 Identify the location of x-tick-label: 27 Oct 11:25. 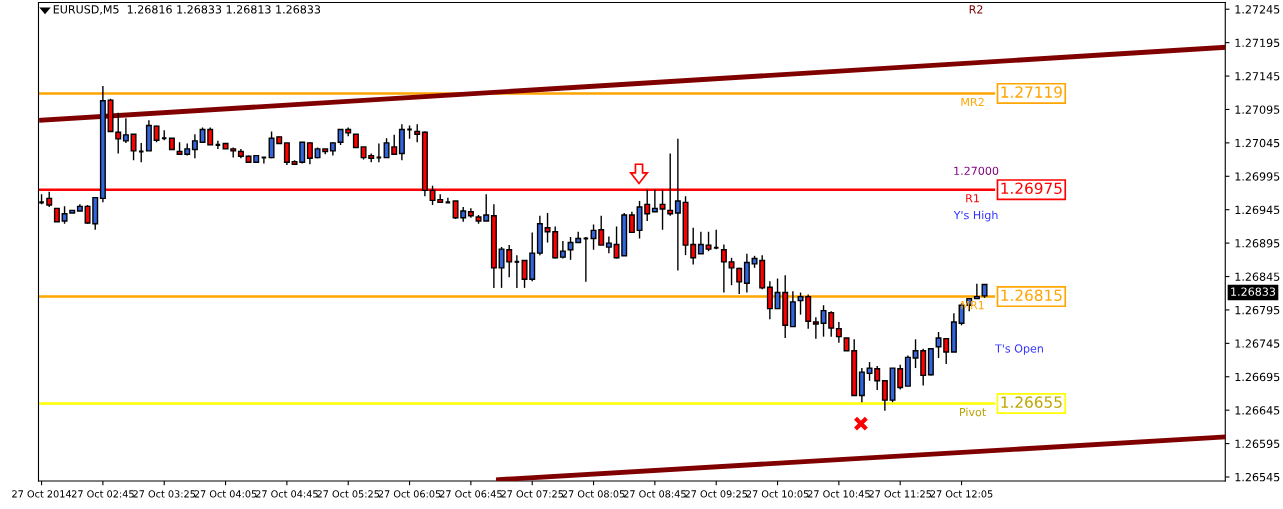
(900, 494).